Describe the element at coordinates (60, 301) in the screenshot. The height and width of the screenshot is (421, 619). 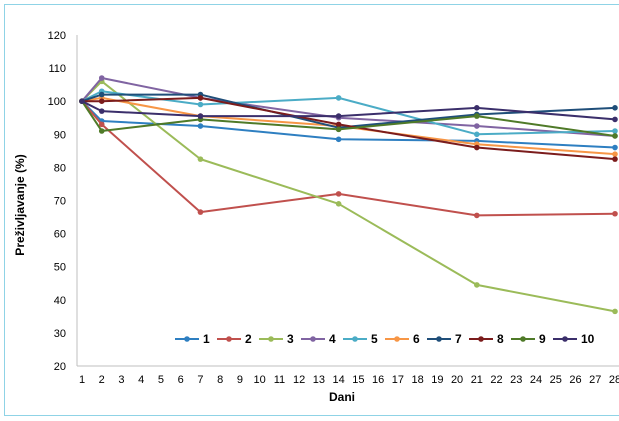
I see `y-tick-label: 40` at that location.